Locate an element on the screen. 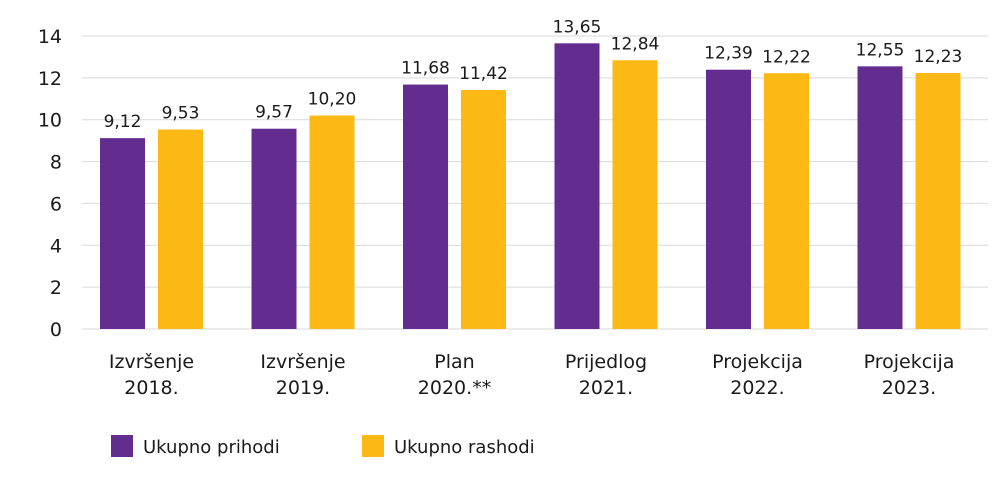  legend: Ukupno prihodi Ukupno rashodi is located at coordinates (323, 446).